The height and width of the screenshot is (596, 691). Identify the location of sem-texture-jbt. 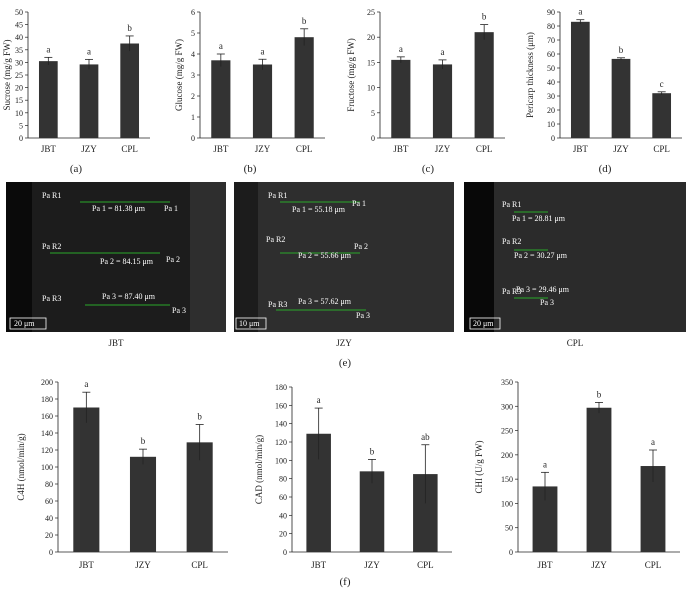
(208, 257).